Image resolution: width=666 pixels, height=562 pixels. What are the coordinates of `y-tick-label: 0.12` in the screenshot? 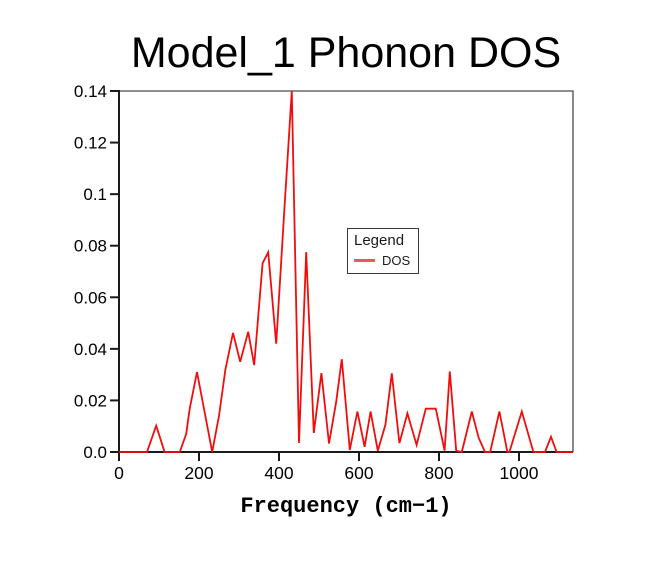 It's located at (90, 143).